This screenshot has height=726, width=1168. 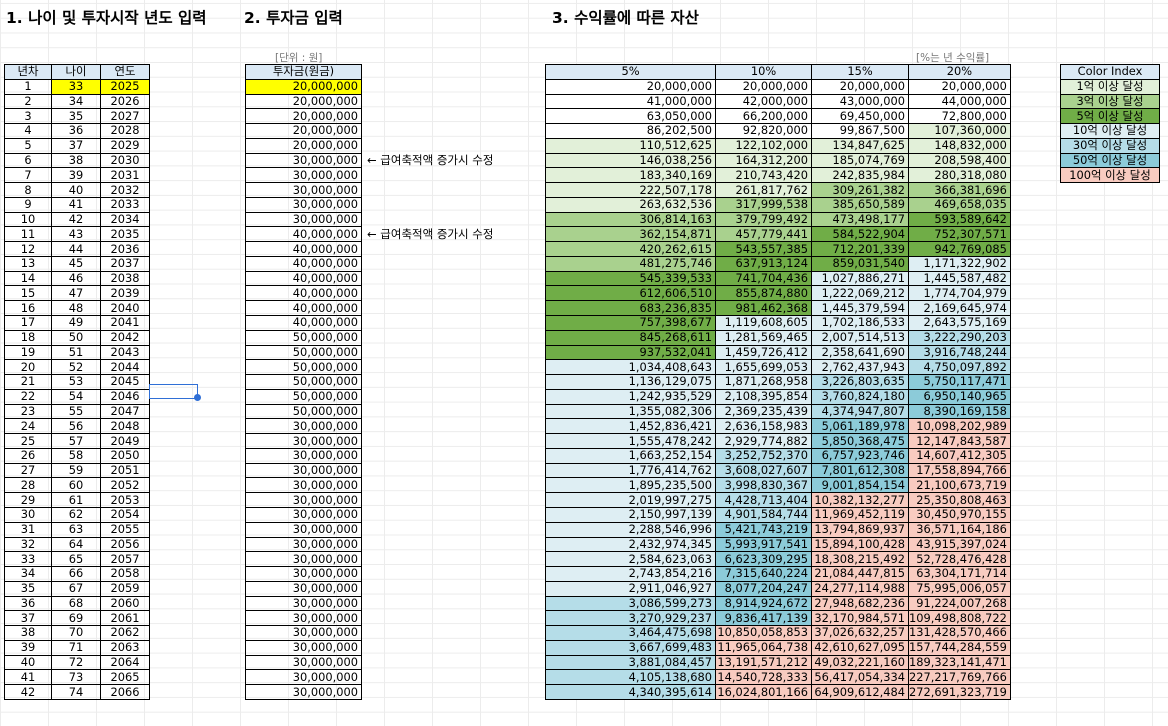 What do you see at coordinates (125, 131) in the screenshot?
I see `year-cell: 2028` at bounding box center [125, 131].